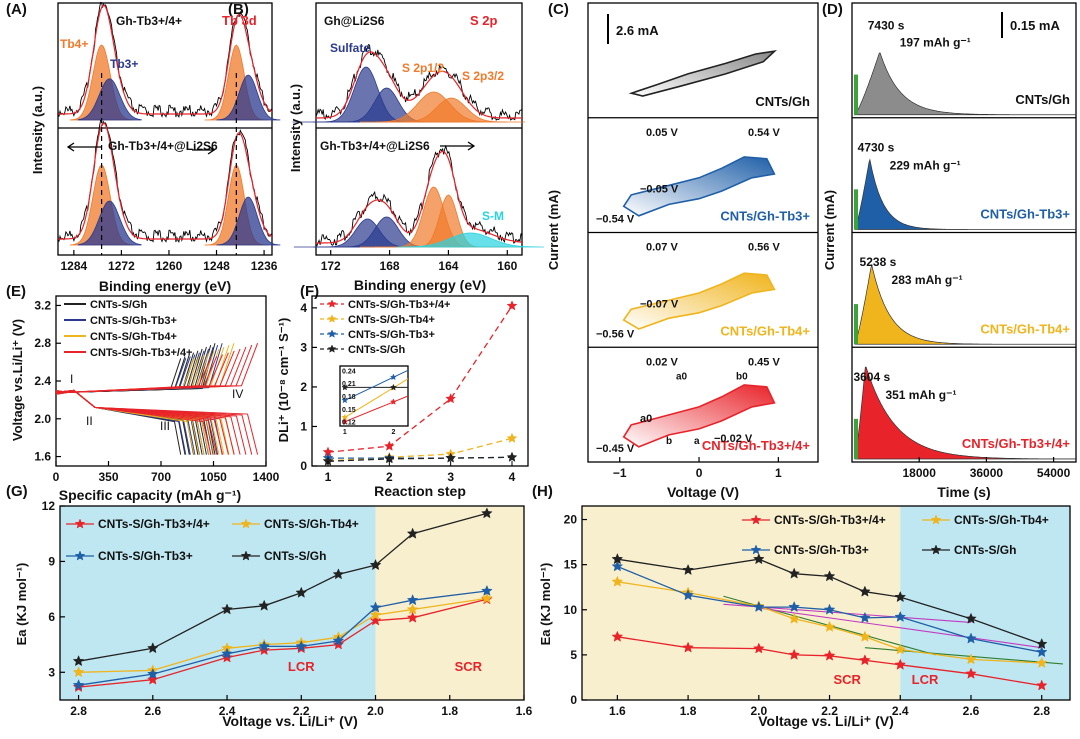  I want to click on panel-c-anno: a0, so click(646, 419).